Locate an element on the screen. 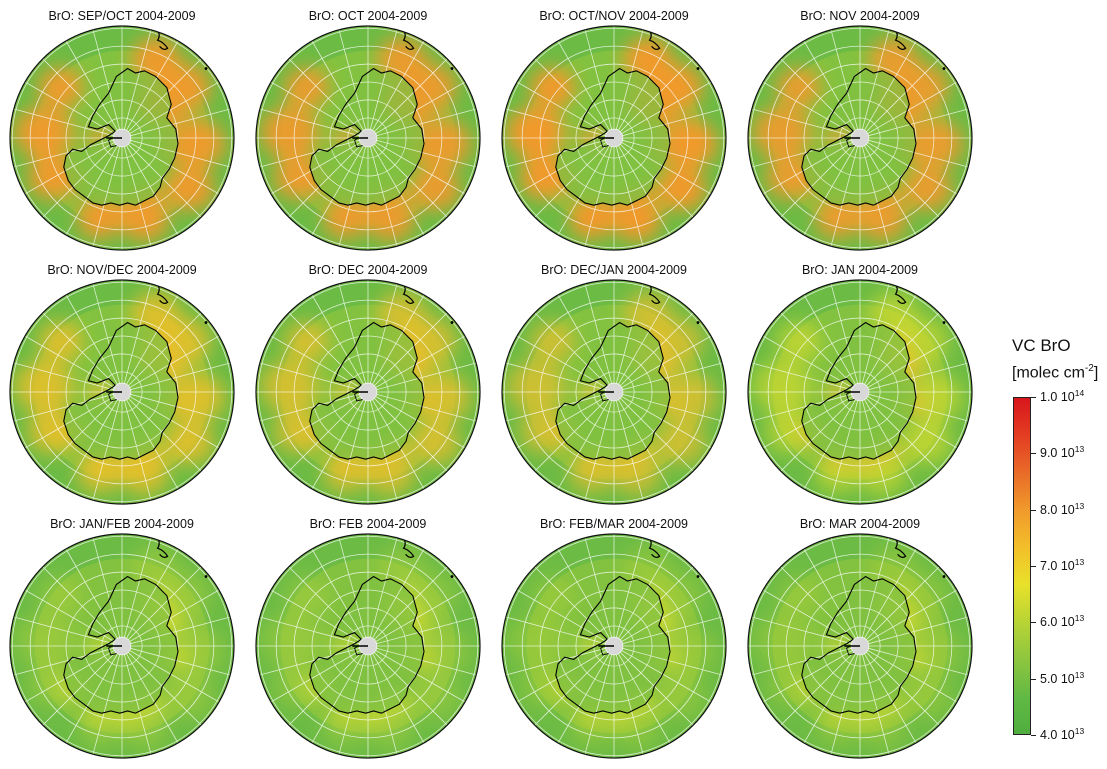 This screenshot has width=1107, height=769. map-panel-title: BrO: SEP/OCT 2004-2009 is located at coordinates (122, 16).